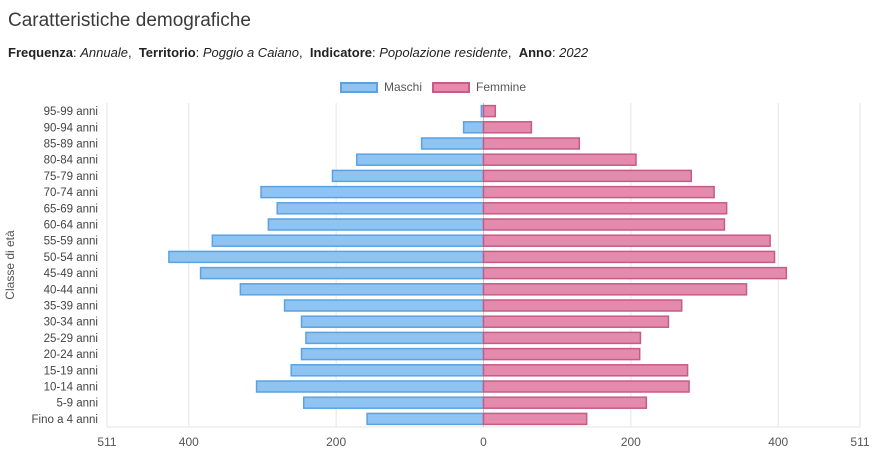 Image resolution: width=875 pixels, height=464 pixels. Describe the element at coordinates (574, 52) in the screenshot. I see `year-value: 2022` at that location.